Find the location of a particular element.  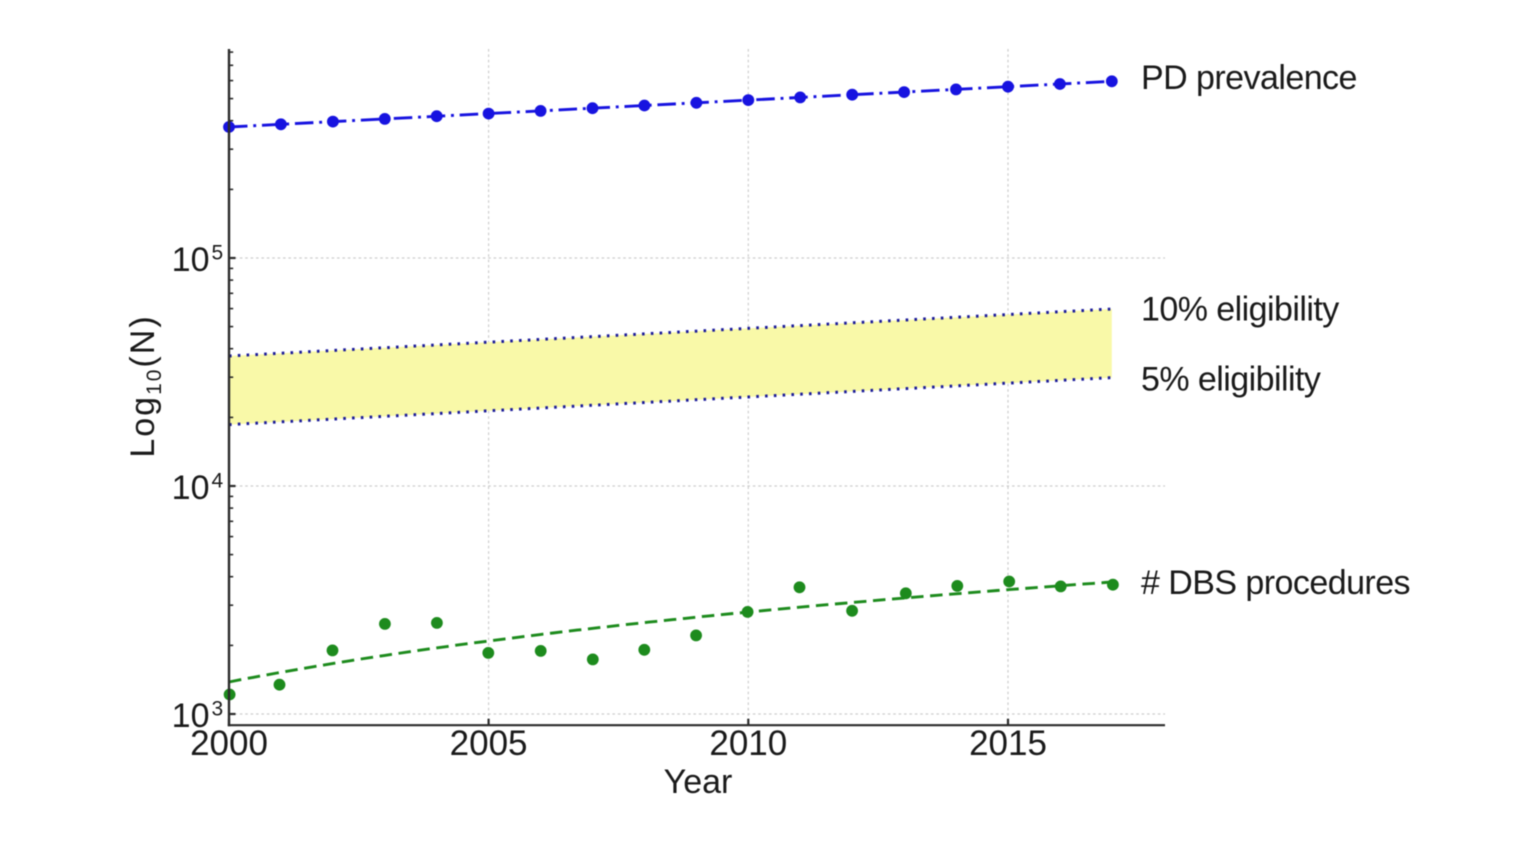

svg-text: 5% eligibility is located at coordinates (1231, 380).